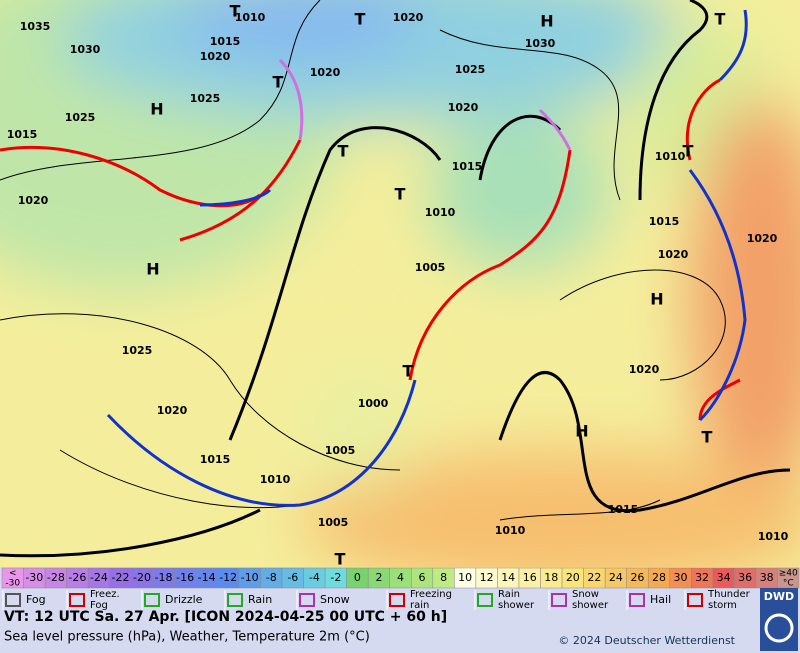 Image resolution: width=800 pixels, height=653 pixels. I want to click on scale-label: 26, so click(637, 577).